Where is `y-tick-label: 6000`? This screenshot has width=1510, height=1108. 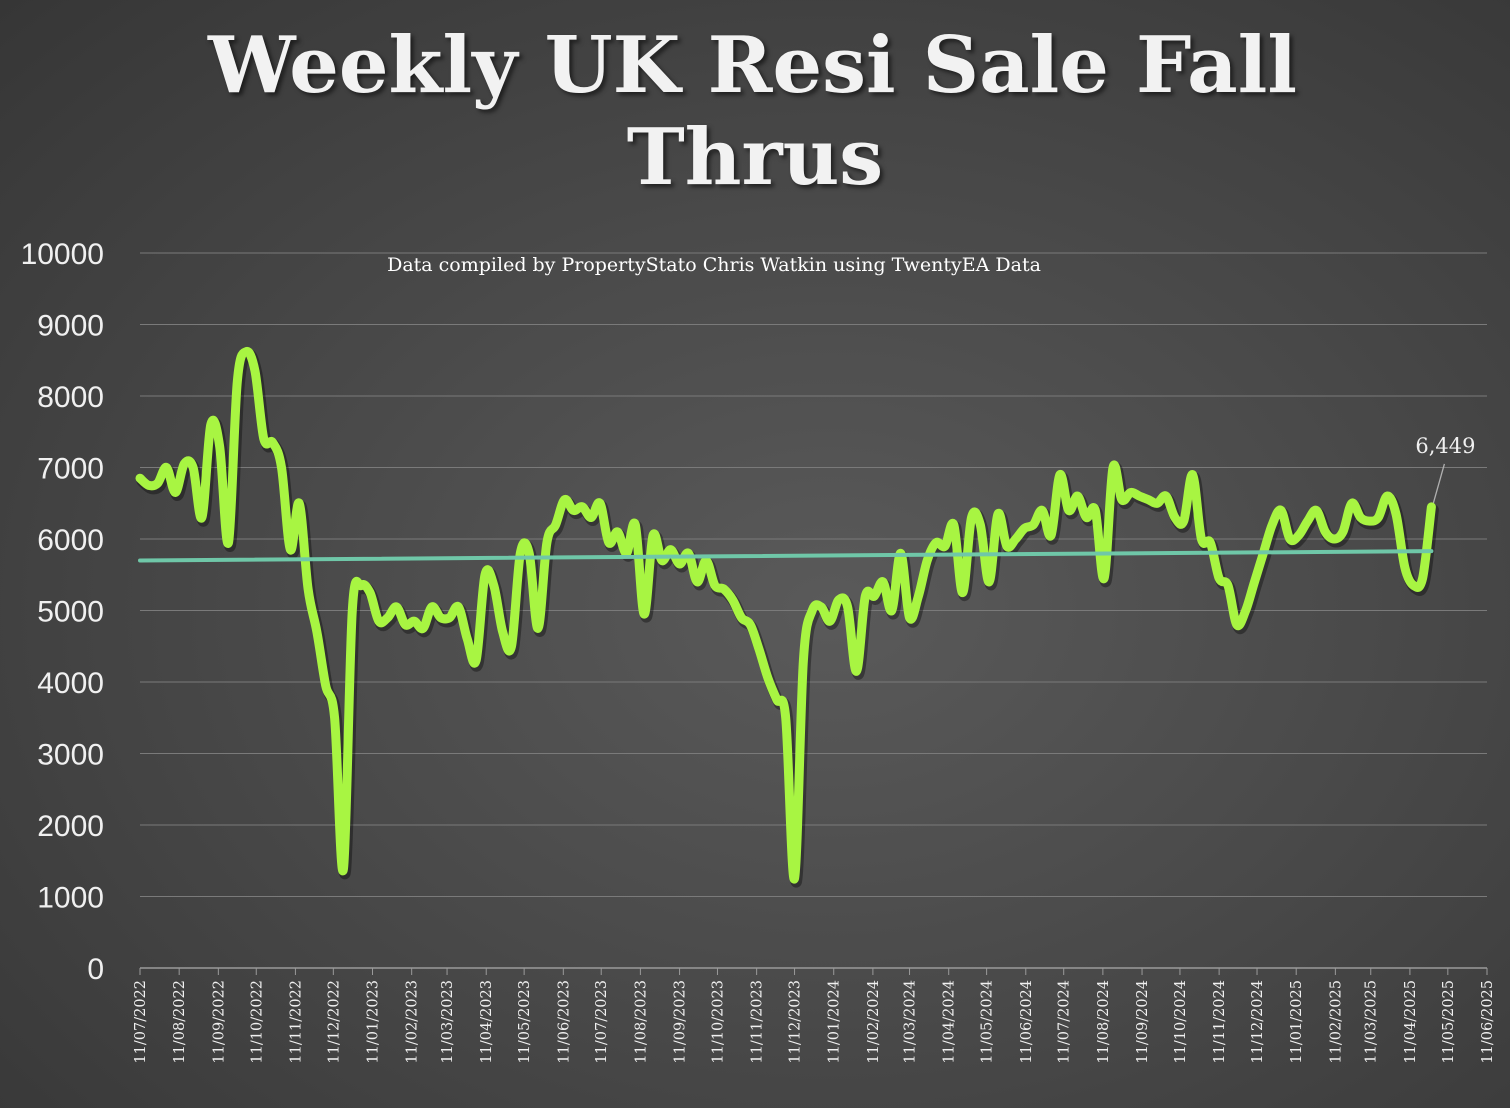 y-tick-label: 6000 is located at coordinates (70, 540).